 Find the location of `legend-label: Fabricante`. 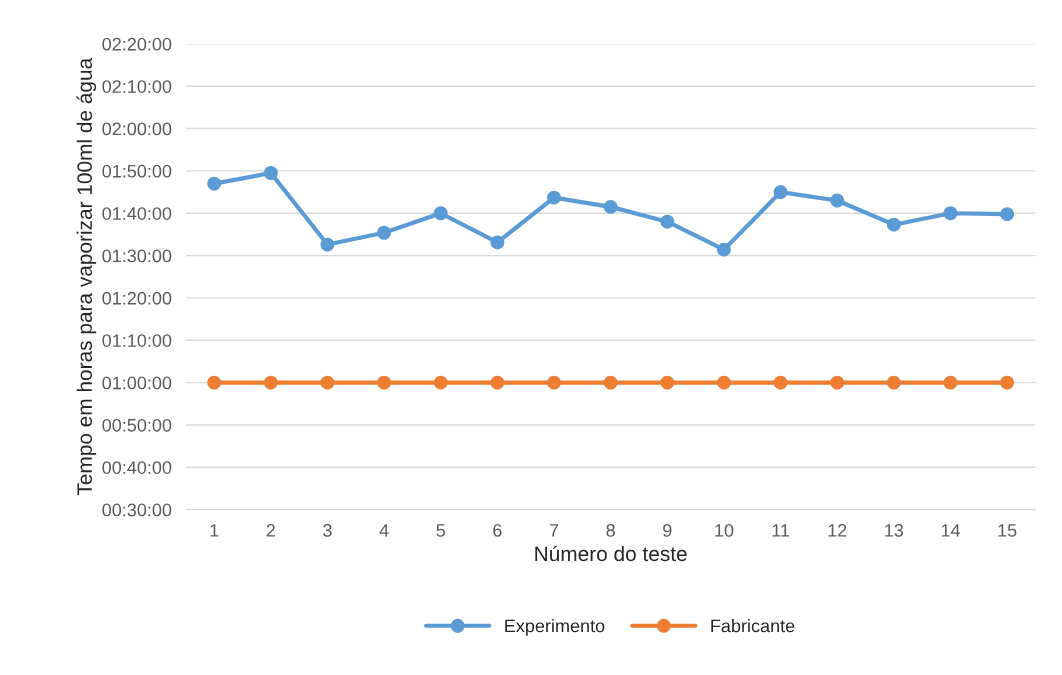

legend-label: Fabricante is located at coordinates (753, 626).